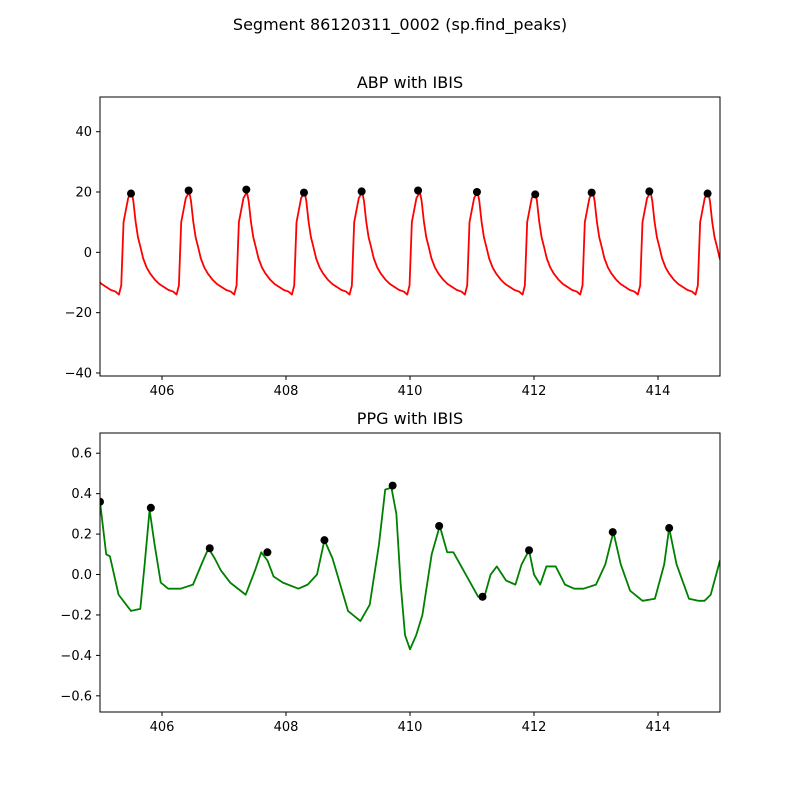 The height and width of the screenshot is (800, 800). I want to click on ppg-x-tick-label: 414, so click(658, 727).